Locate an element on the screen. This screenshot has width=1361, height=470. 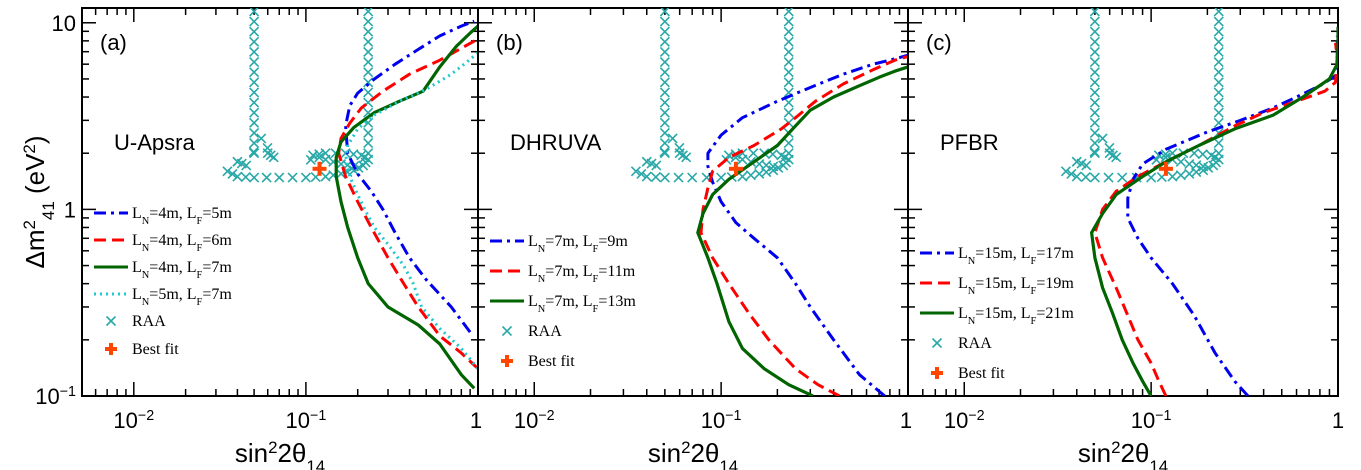
best-fit-point is located at coordinates (735, 168).